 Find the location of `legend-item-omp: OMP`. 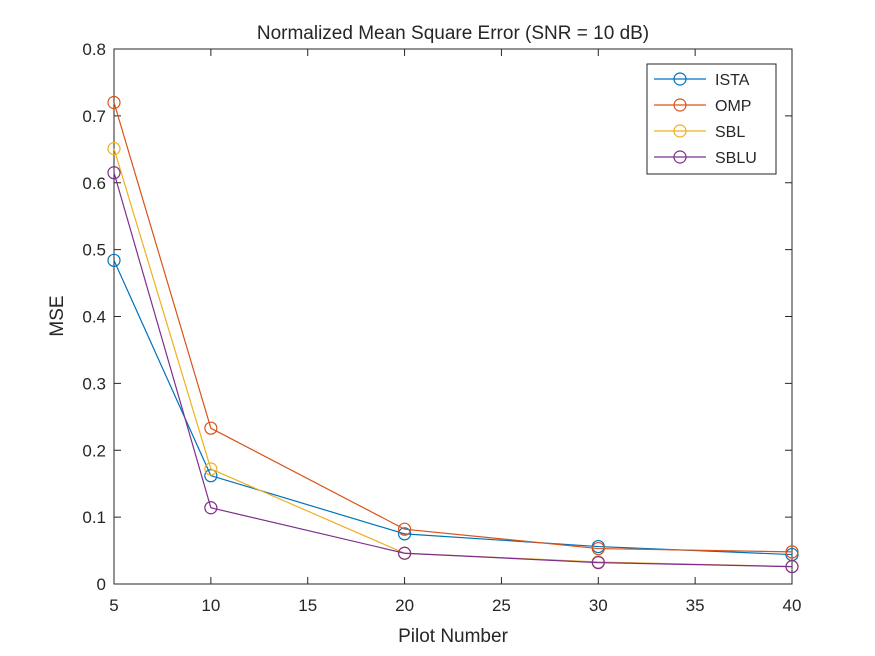

legend-item-omp: OMP is located at coordinates (702, 106).